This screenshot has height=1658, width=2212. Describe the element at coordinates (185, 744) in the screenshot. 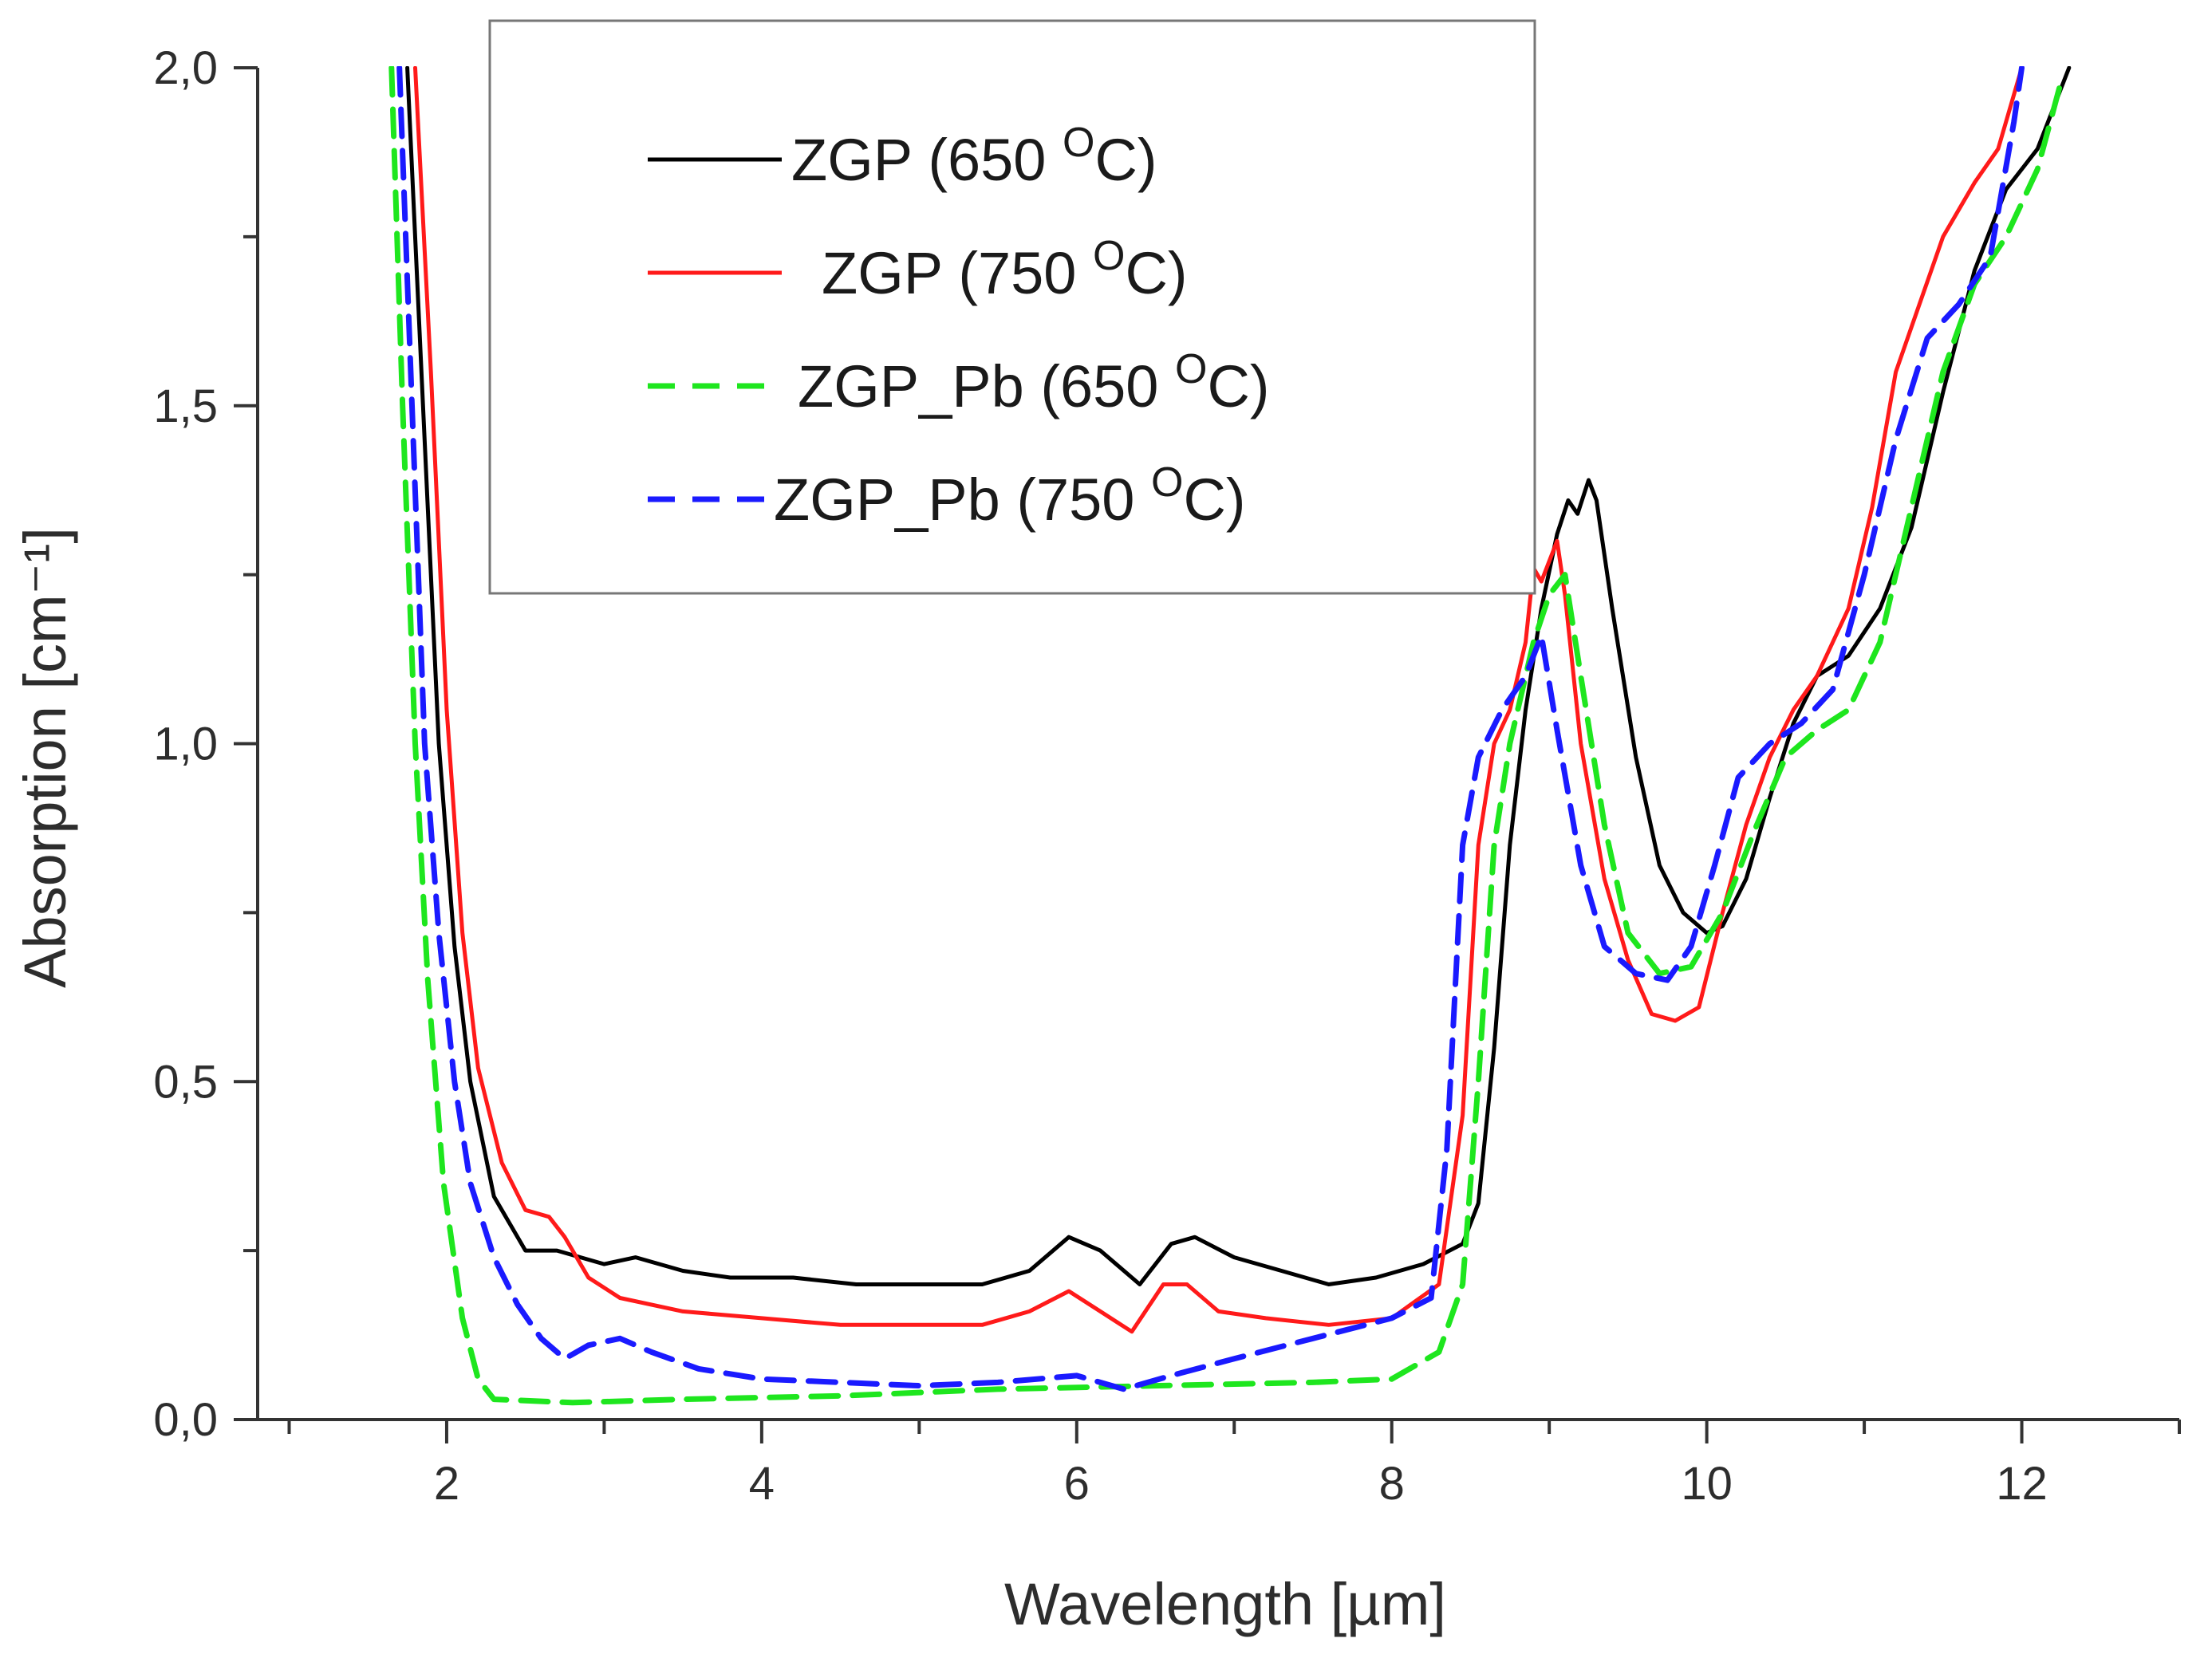

I see `y-tick-label: 1,0` at that location.